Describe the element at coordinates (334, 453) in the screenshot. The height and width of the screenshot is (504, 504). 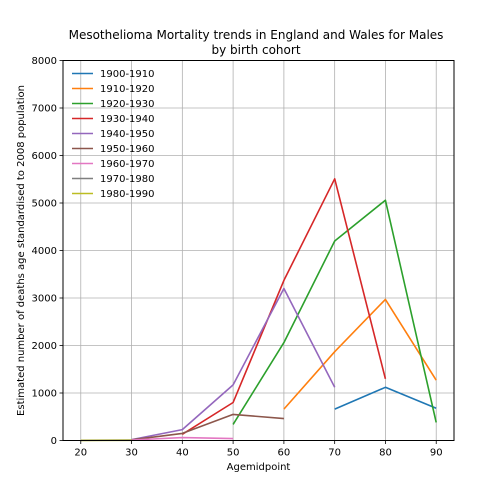
I see `x-tick-label: 70` at that location.